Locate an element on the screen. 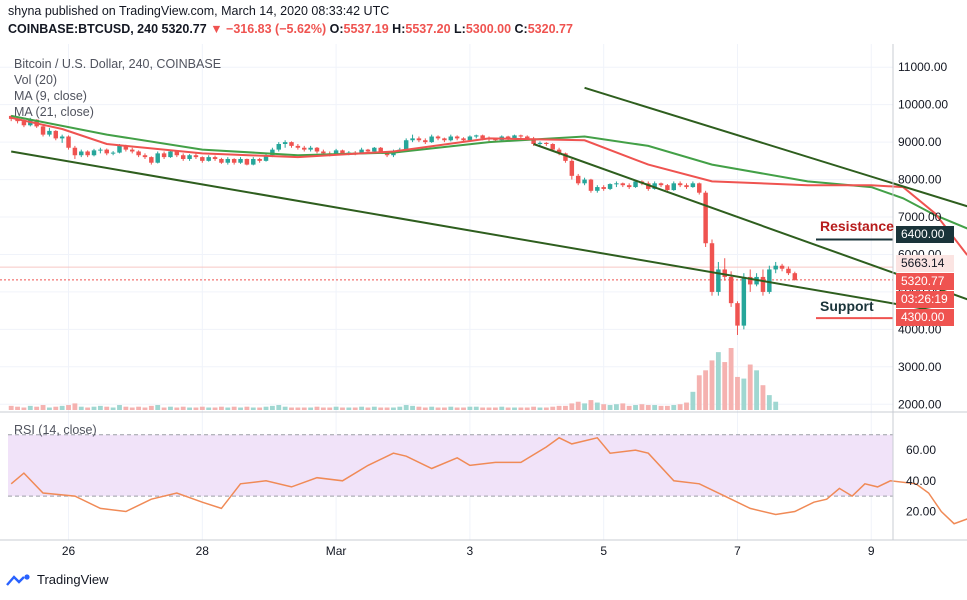 This screenshot has width=967, height=600. volume-bars is located at coordinates (393, 379).